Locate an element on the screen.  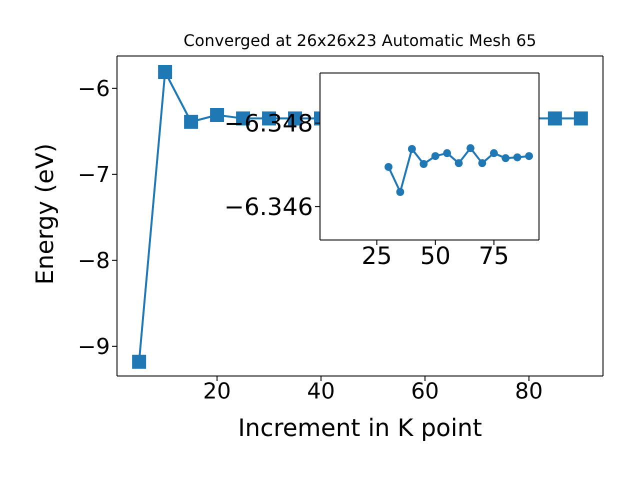
y-axis-title: Energy (eV) is located at coordinates (45, 214).